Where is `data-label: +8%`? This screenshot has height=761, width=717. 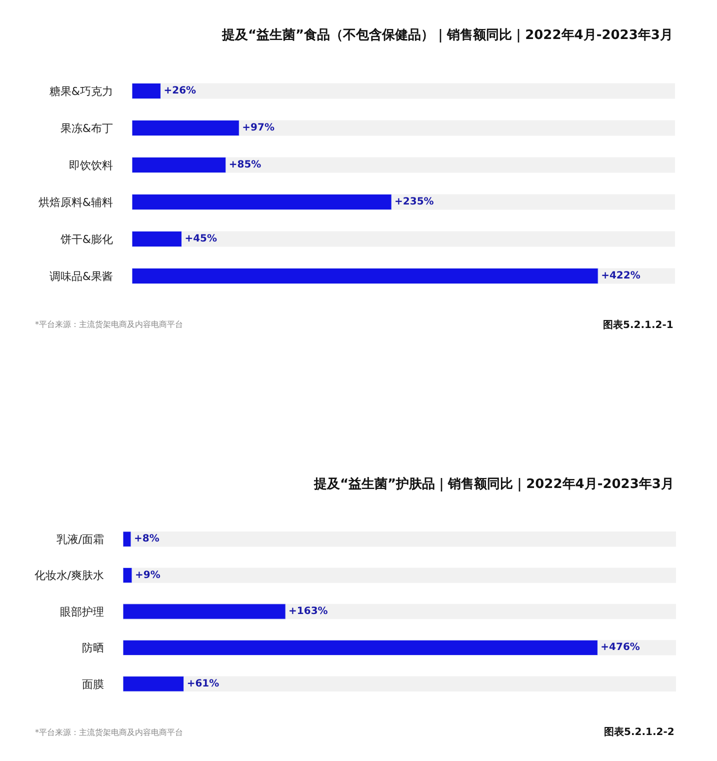
data-label: +8% is located at coordinates (147, 539).